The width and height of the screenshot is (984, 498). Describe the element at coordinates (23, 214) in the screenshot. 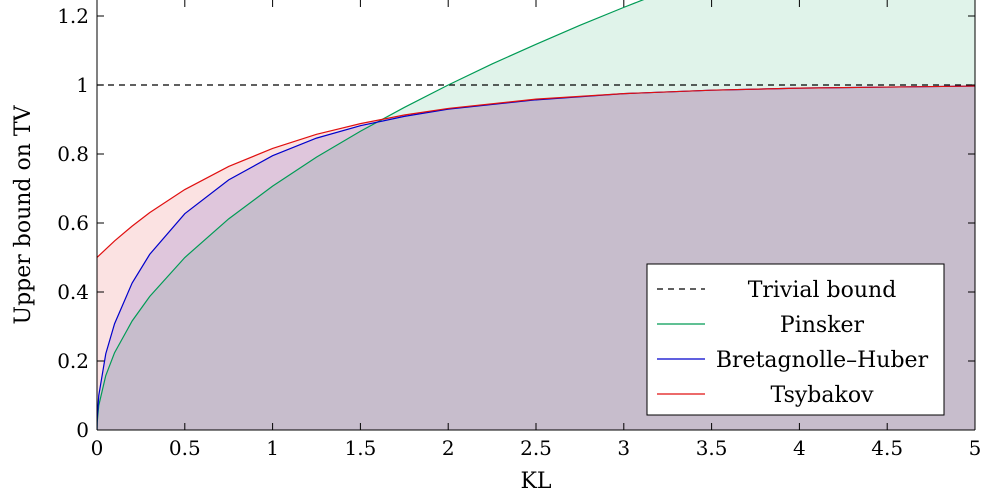

I see `y-axis-label: Upper bound on TV` at that location.